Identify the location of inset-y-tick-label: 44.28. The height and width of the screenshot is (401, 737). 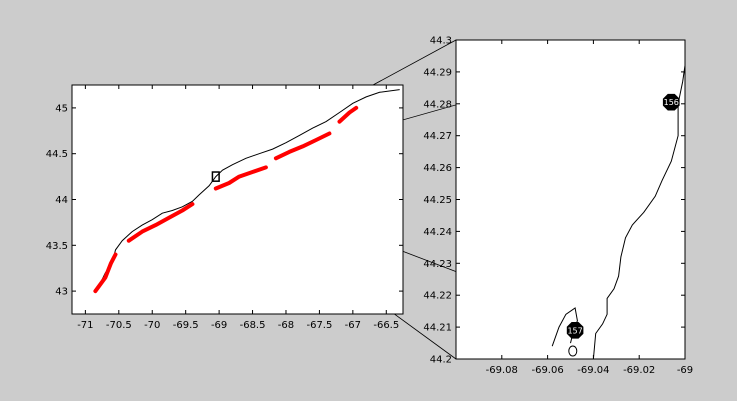
(437, 104).